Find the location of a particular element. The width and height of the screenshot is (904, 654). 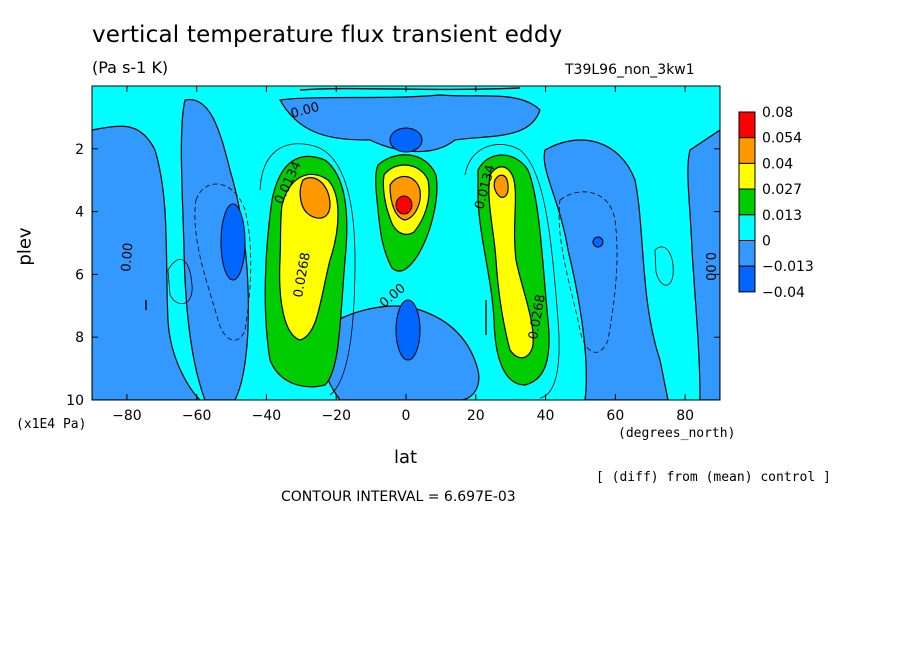

neg-region-right is located at coordinates (606, 269).